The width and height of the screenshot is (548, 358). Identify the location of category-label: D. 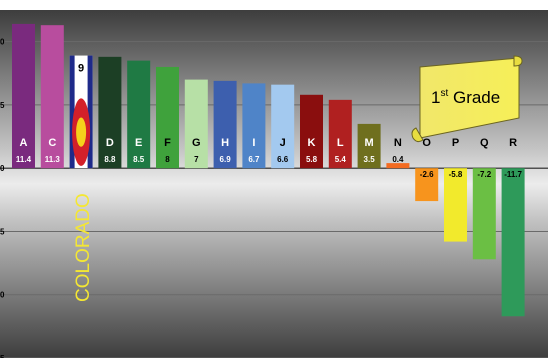
(110, 143).